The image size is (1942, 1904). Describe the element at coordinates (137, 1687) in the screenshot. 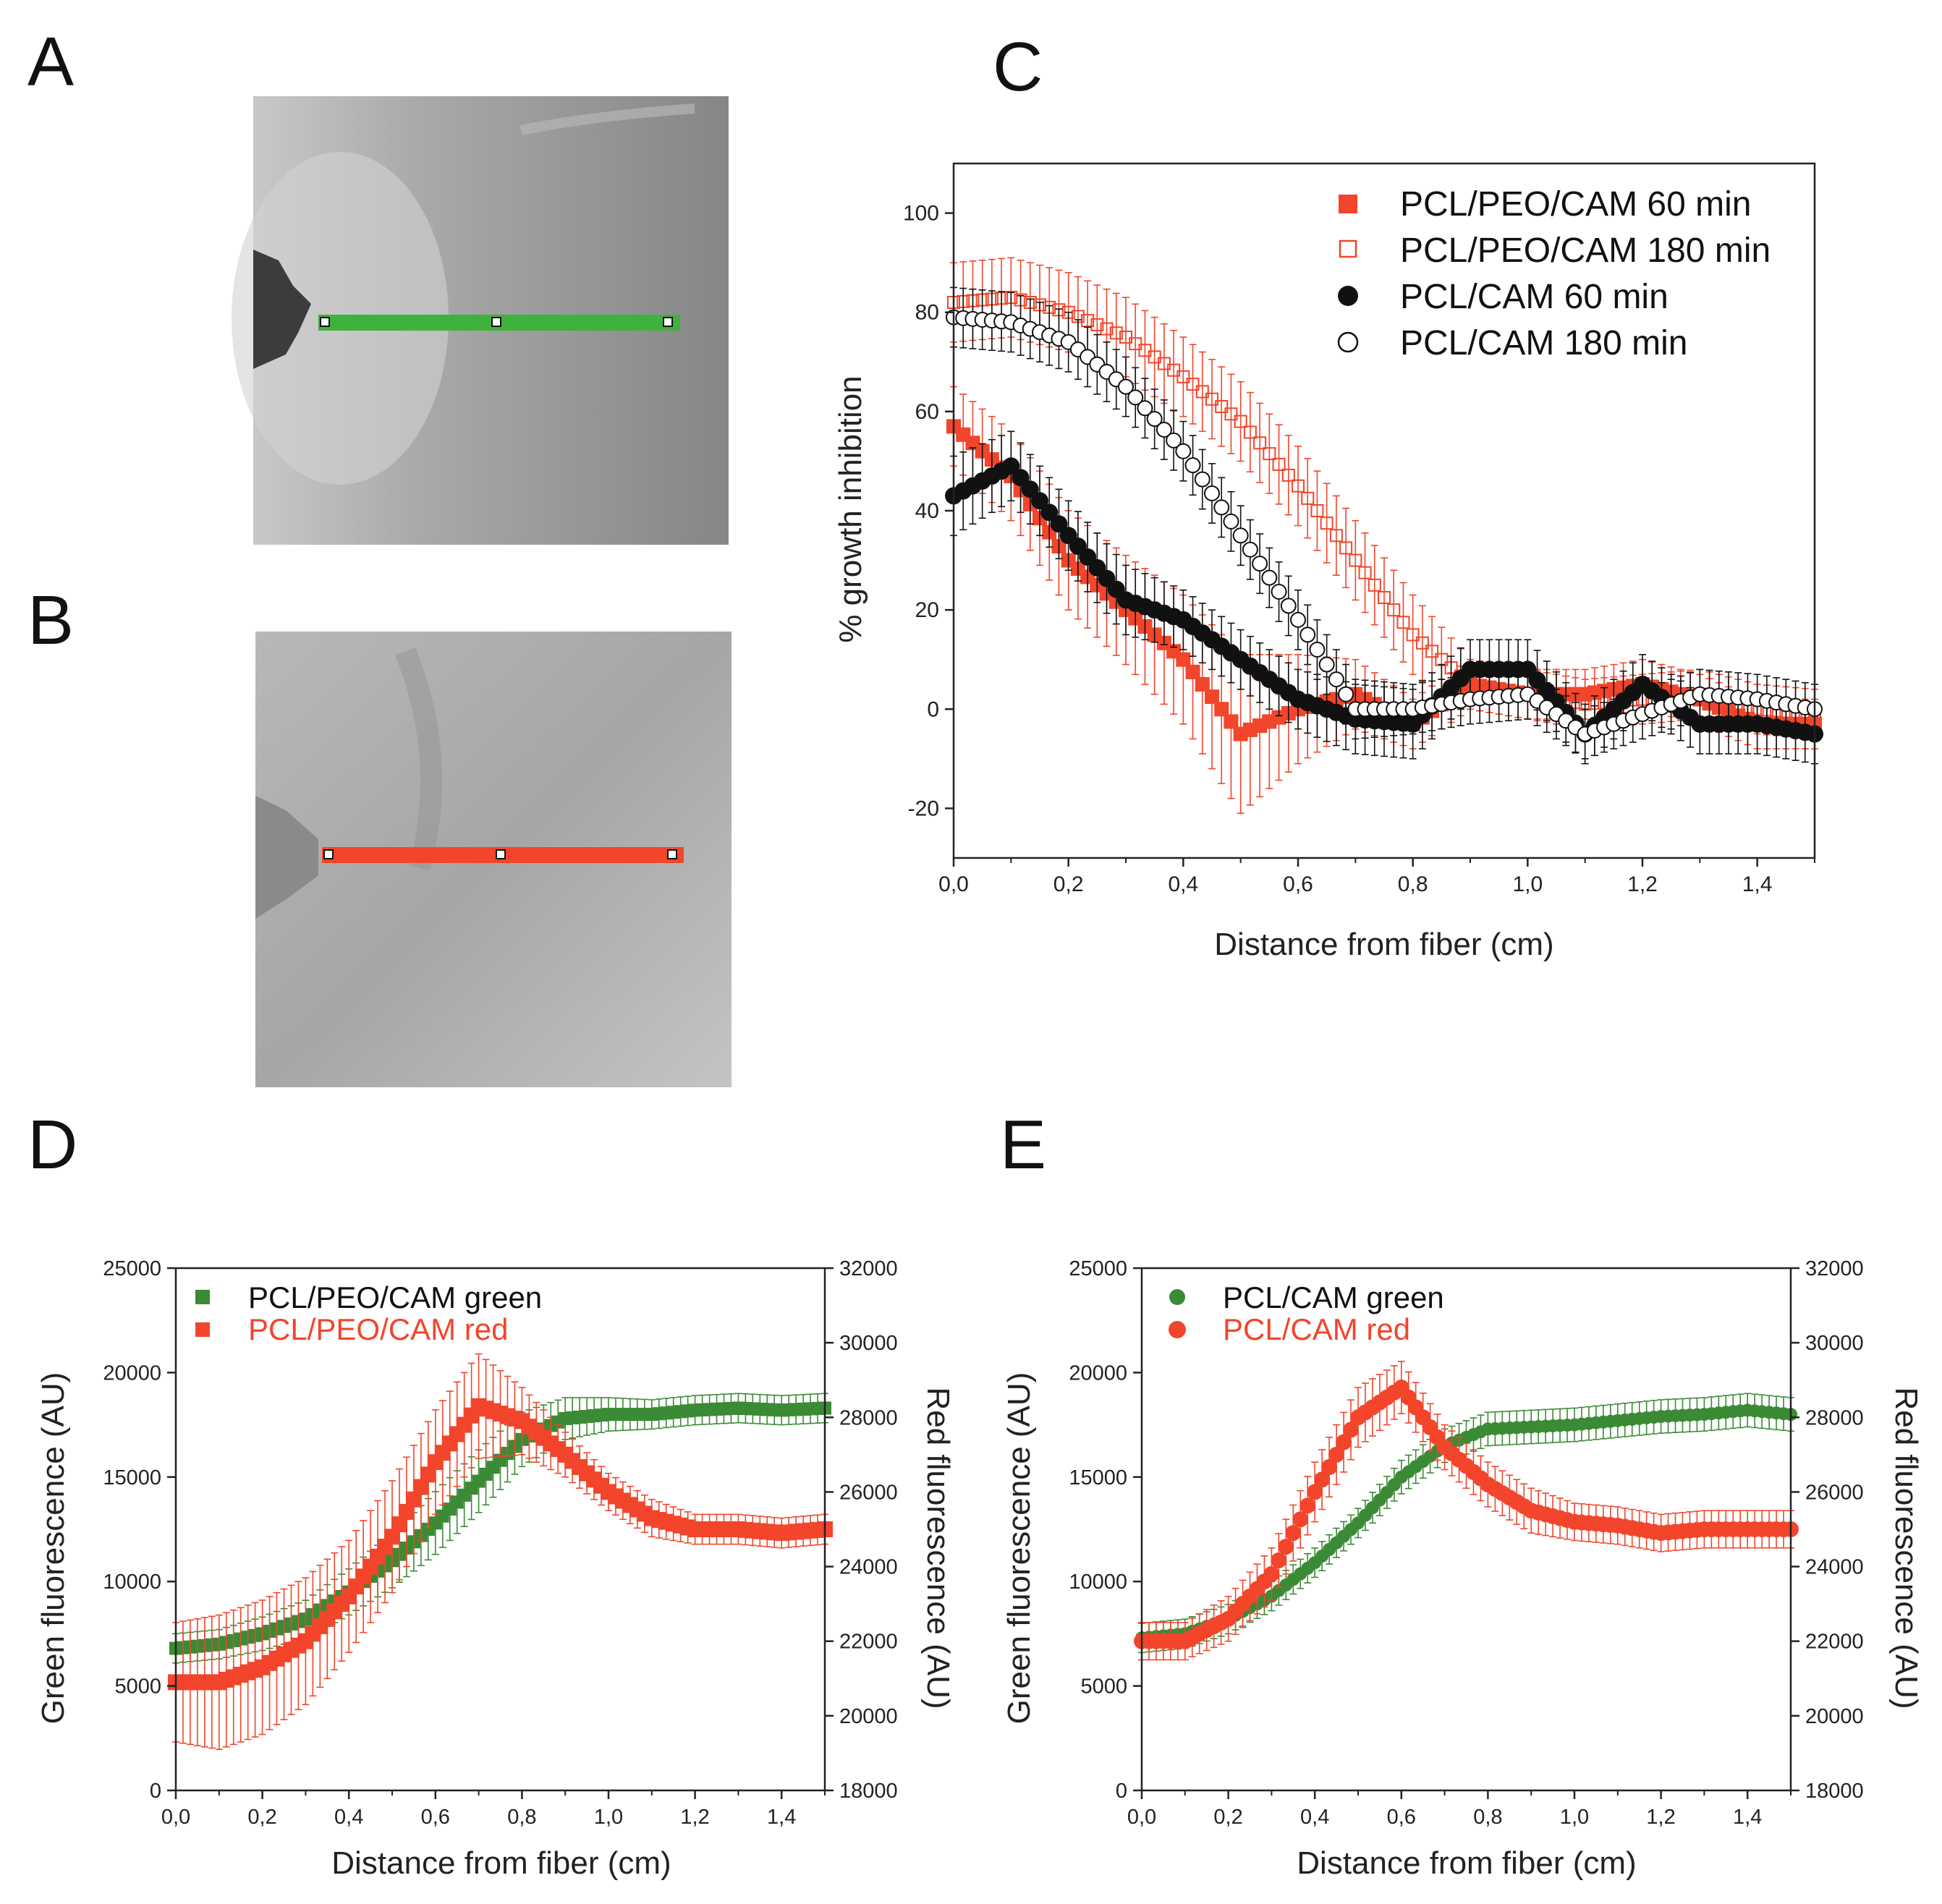

I see `y-tick-label: 5000` at that location.